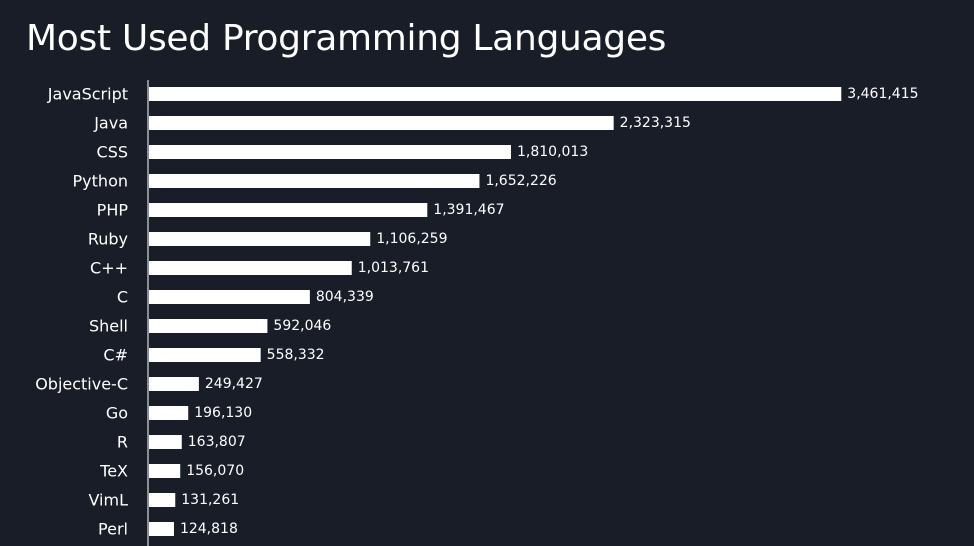 Image resolution: width=974 pixels, height=546 pixels. I want to click on category-label: JavaScript, so click(87, 94).